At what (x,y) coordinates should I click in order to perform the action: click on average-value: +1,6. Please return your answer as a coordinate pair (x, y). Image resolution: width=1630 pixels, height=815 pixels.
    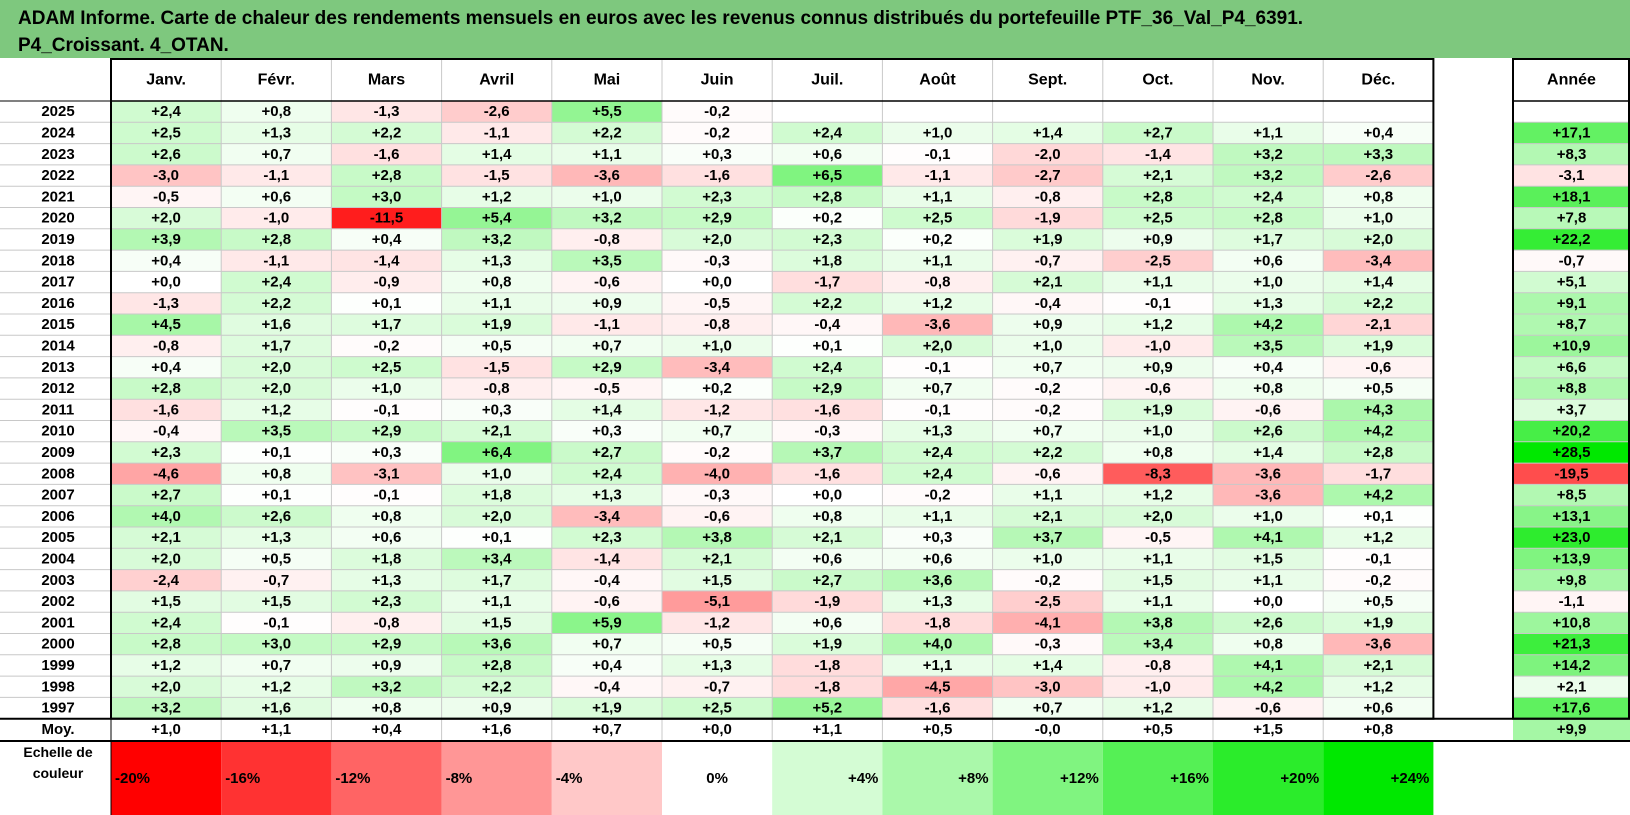
    Looking at the image, I should click on (497, 729).